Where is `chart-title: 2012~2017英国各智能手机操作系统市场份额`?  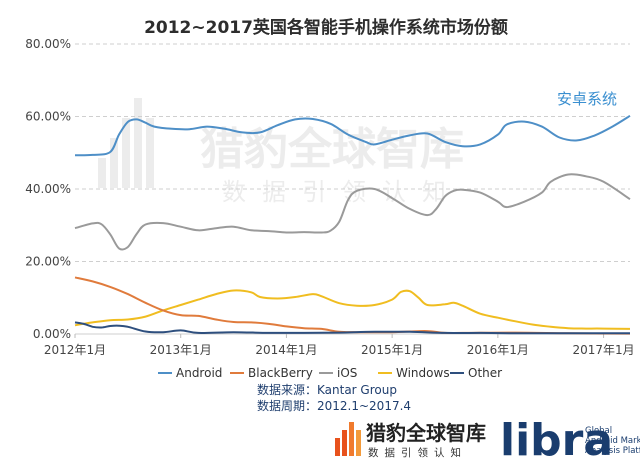 chart-title: 2012~2017英国各智能手机操作系统市场份额 is located at coordinates (326, 27).